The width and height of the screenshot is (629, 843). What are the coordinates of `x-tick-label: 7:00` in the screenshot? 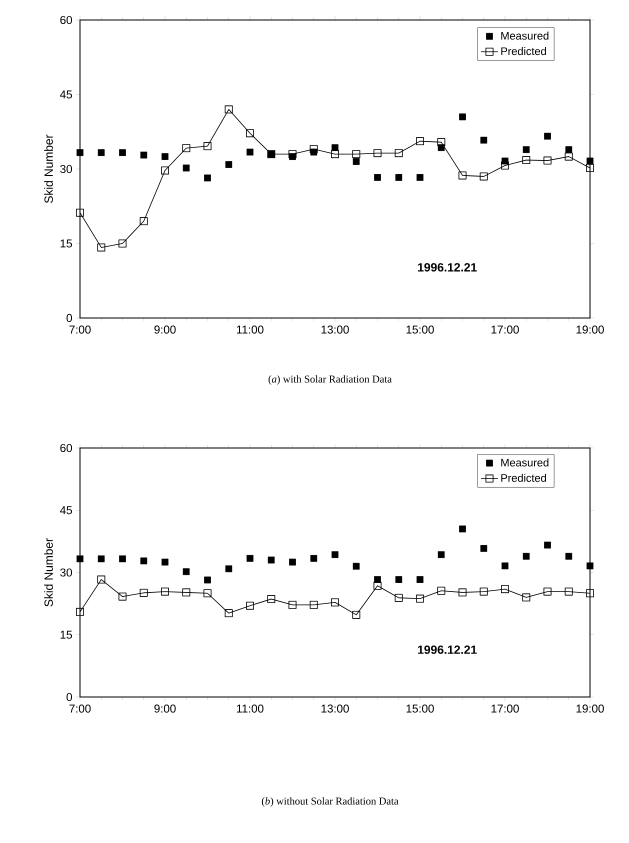 It's located at (80, 330).